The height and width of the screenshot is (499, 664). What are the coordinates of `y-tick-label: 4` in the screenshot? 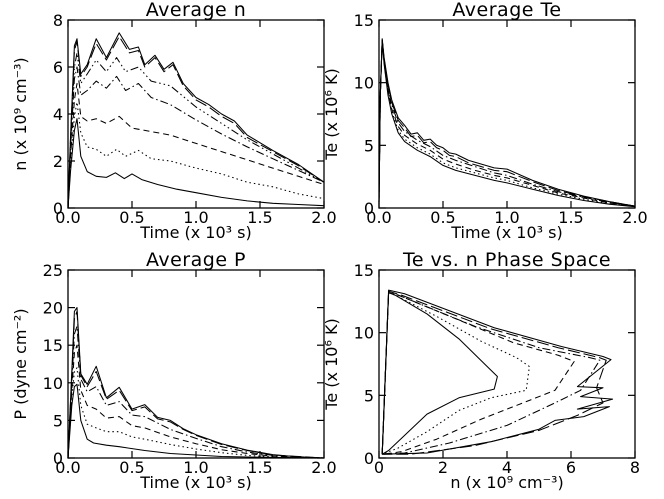 It's located at (58, 114).